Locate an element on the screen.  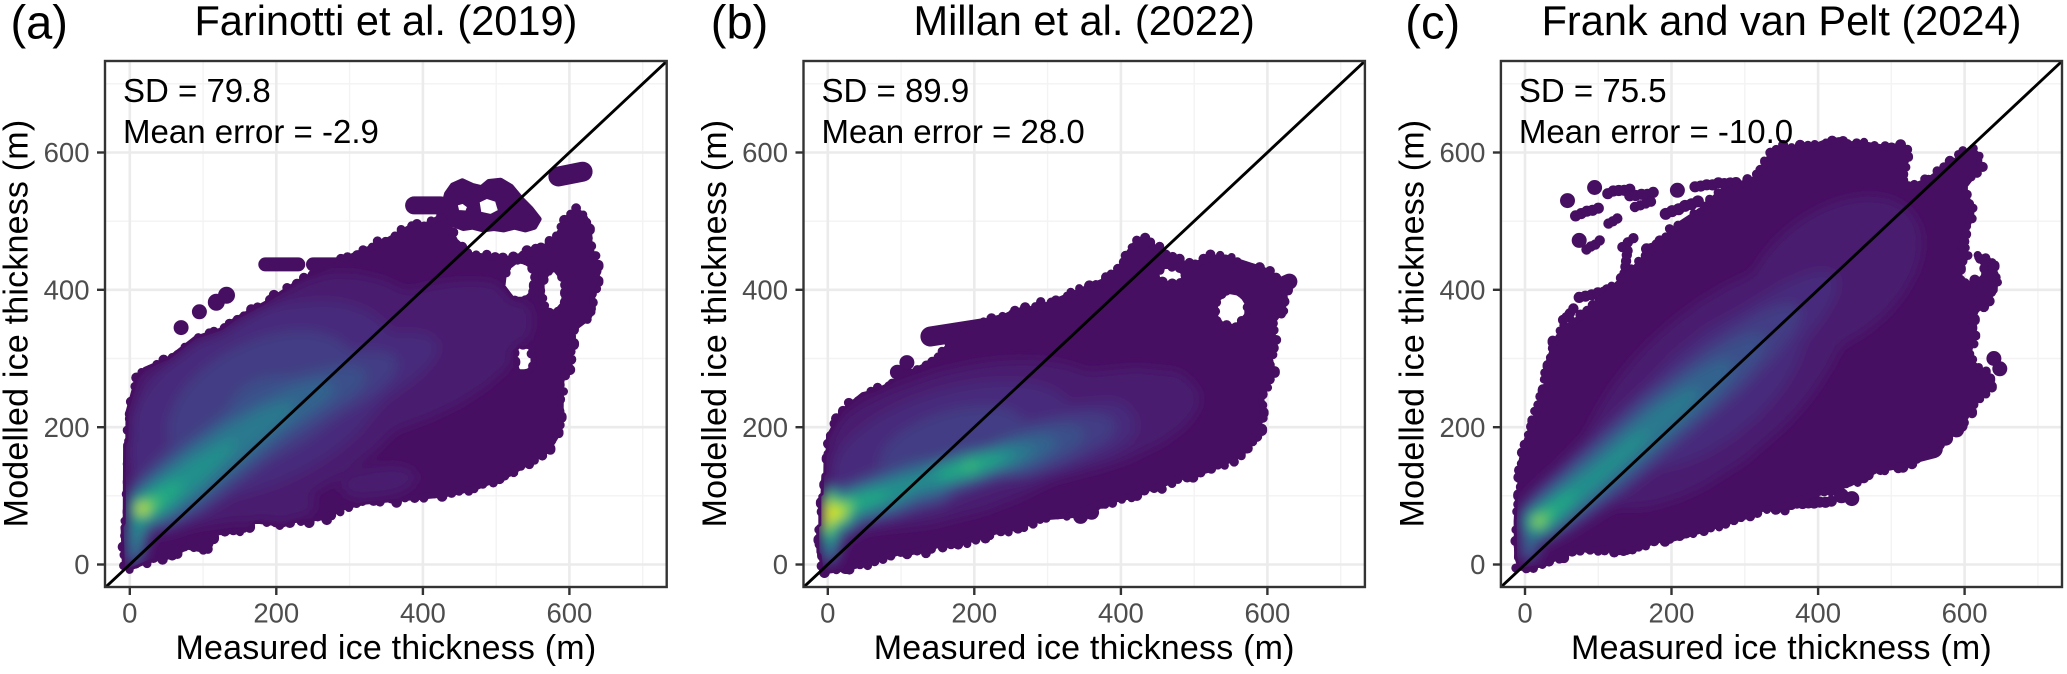
svg-text: (a) is located at coordinates (39, 24).